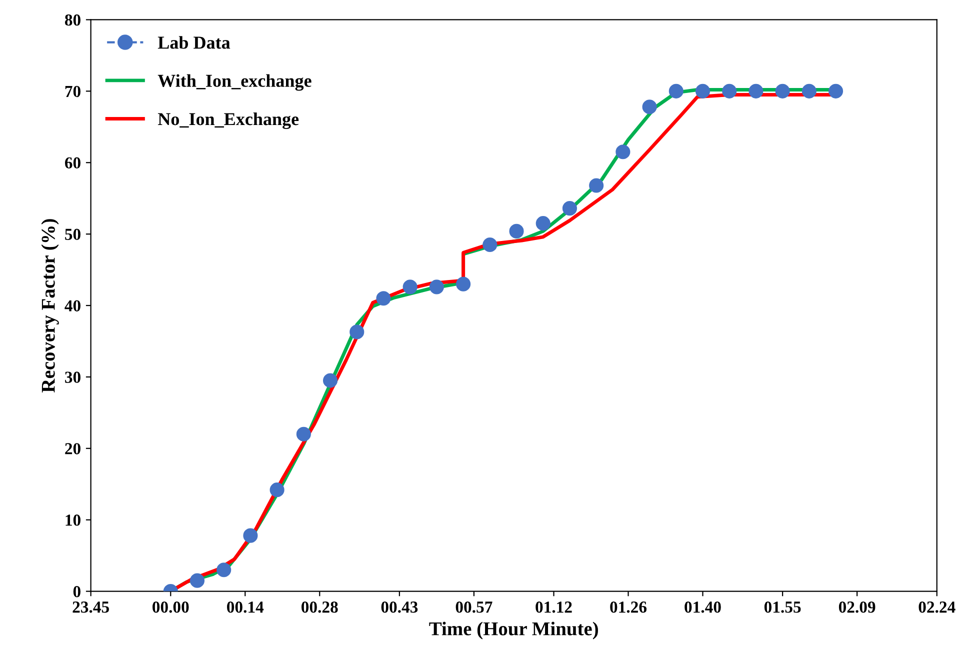  I want to click on x-tick-label: 02.24, so click(937, 607).